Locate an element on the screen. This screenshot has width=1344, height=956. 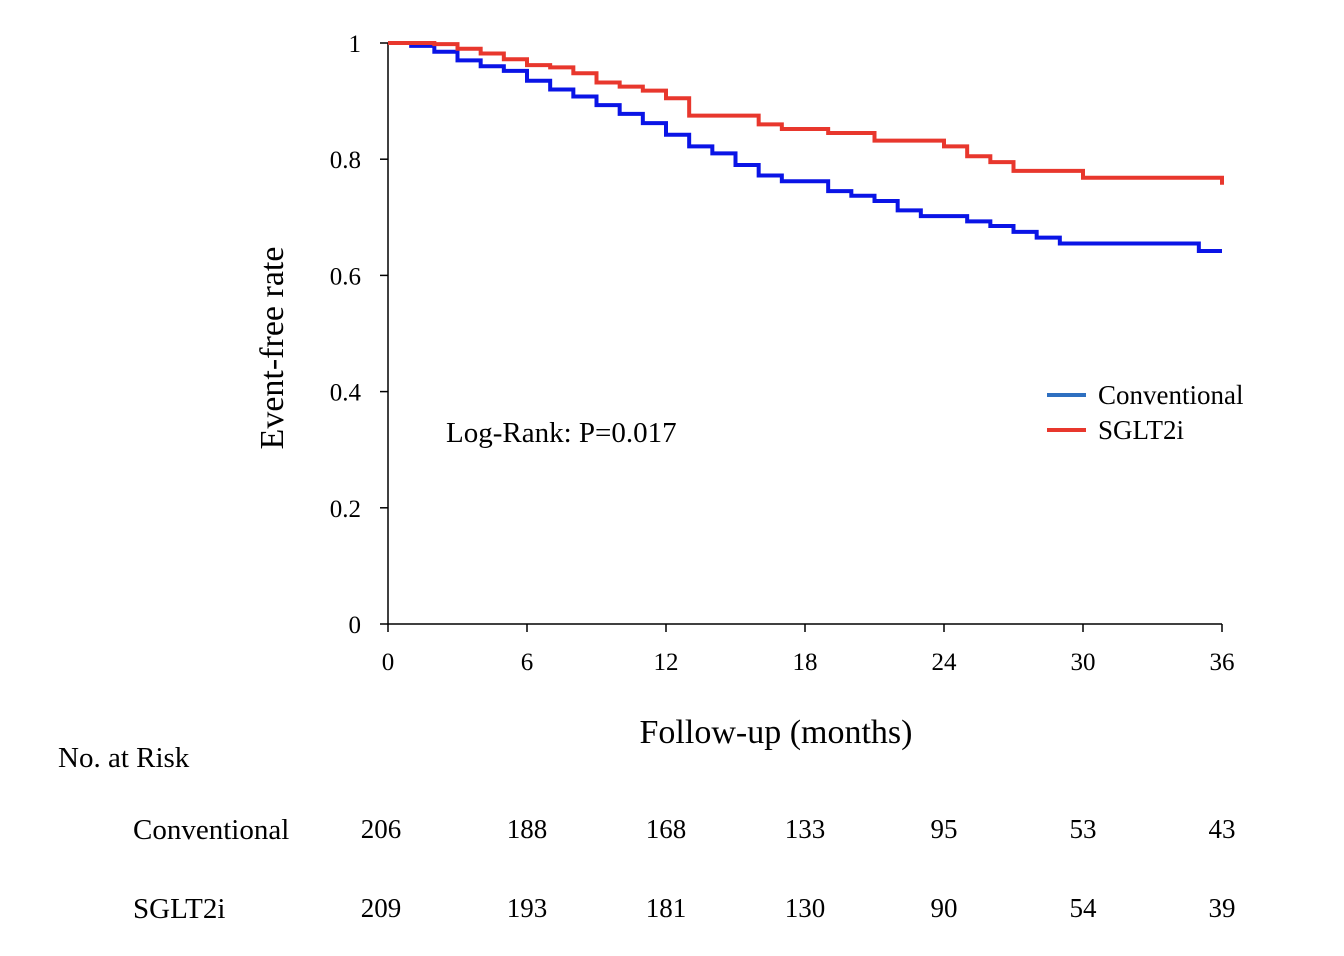
x-tick-label: 36 is located at coordinates (1222, 662).